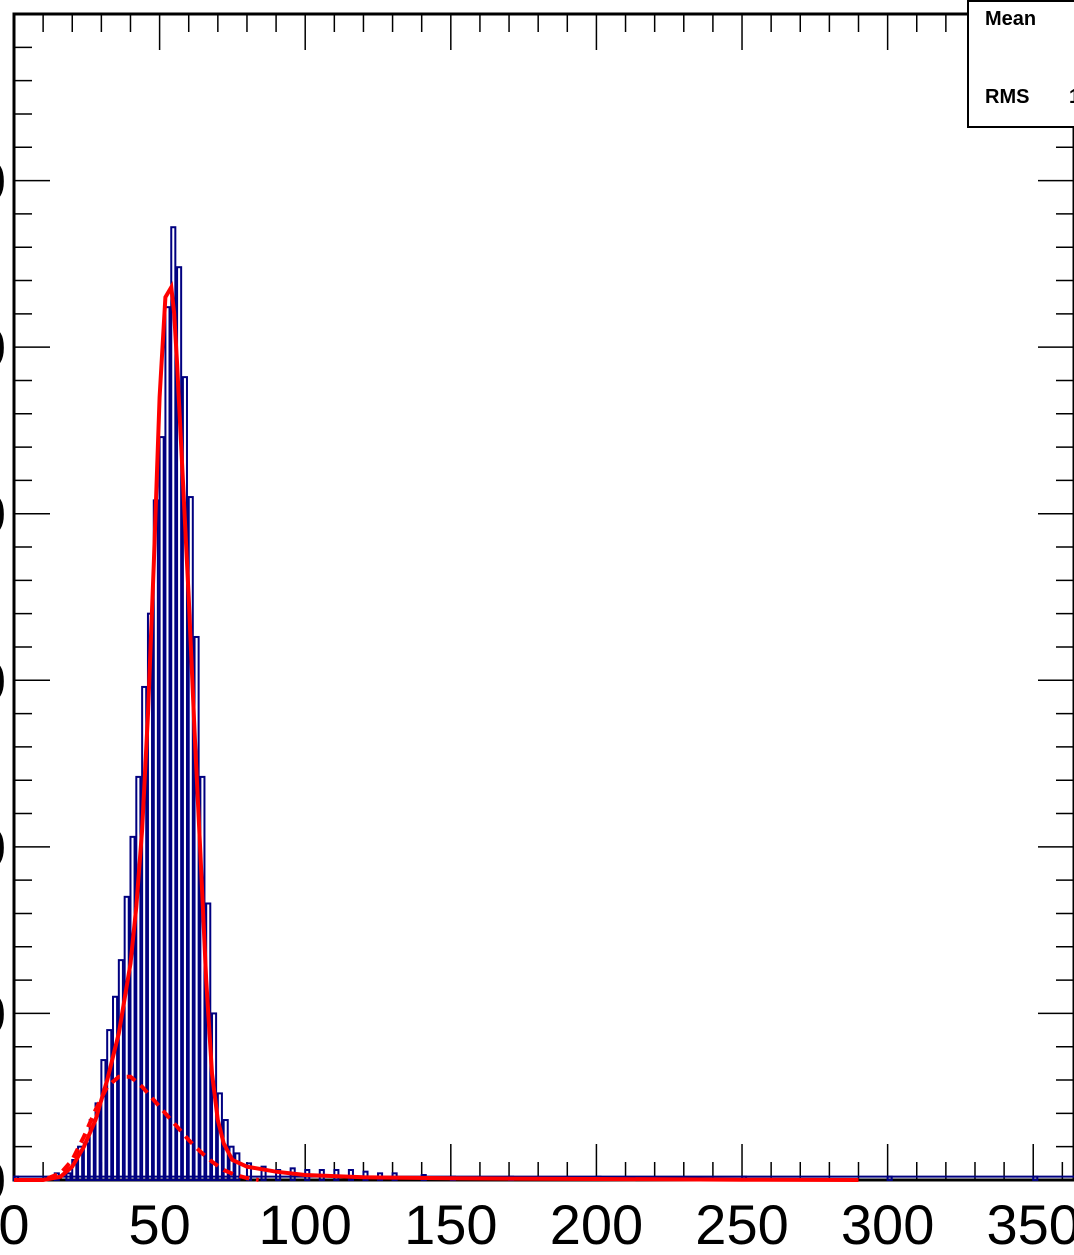 This screenshot has width=1074, height=1255. I want to click on x-tick-label: 0, so click(15, 1224).